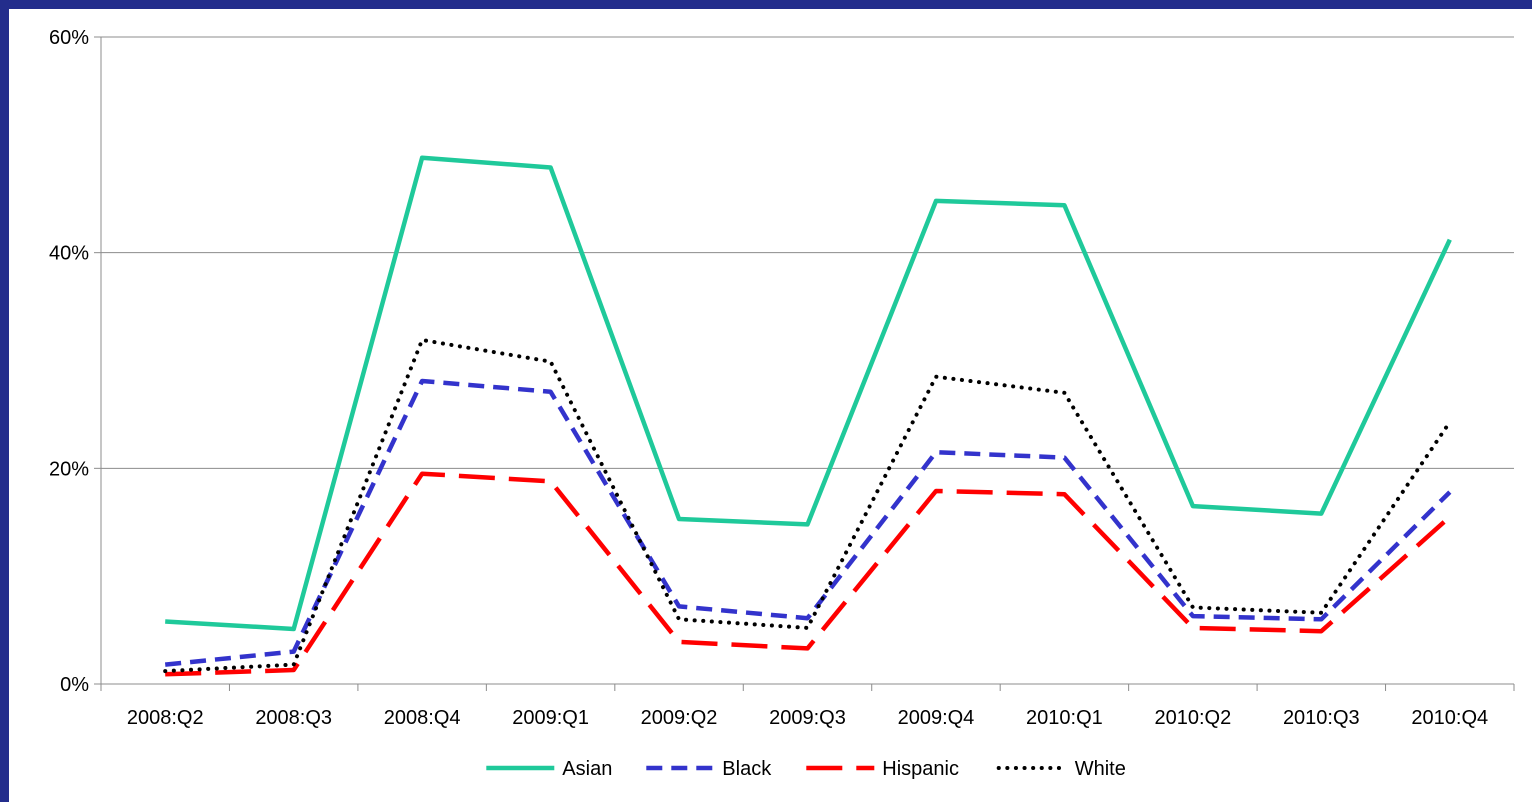  What do you see at coordinates (1100, 769) in the screenshot?
I see `legend-label-white: White` at bounding box center [1100, 769].